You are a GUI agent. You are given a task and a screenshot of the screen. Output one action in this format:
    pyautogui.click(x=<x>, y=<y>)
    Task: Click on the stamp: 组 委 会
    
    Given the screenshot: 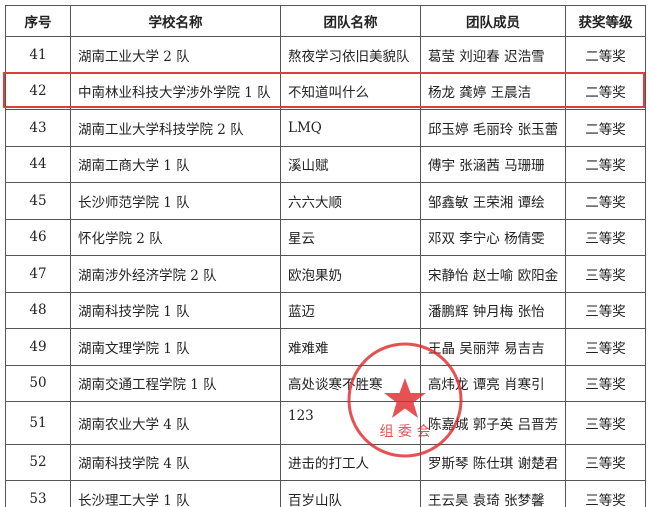 What is the action you would take?
    pyautogui.click(x=405, y=400)
    